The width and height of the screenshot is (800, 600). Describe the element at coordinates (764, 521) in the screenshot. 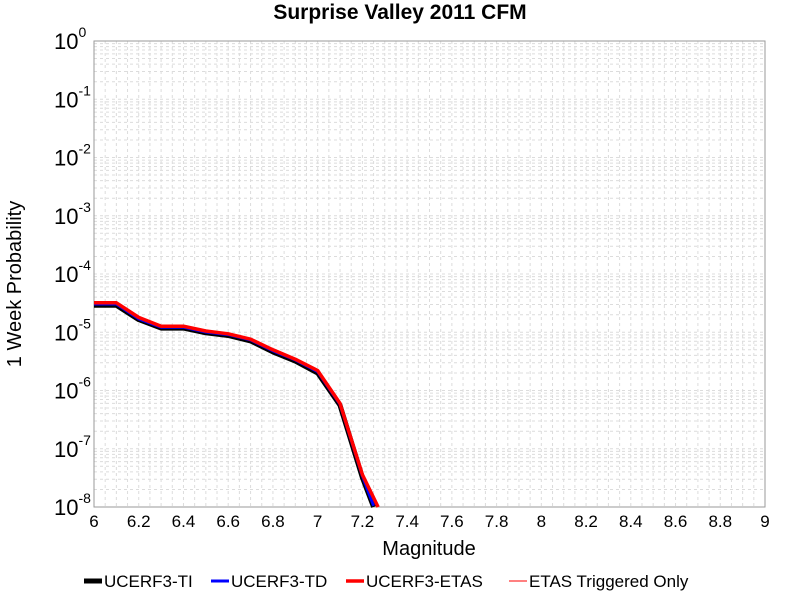

I see `x-tick-label: 9` at that location.